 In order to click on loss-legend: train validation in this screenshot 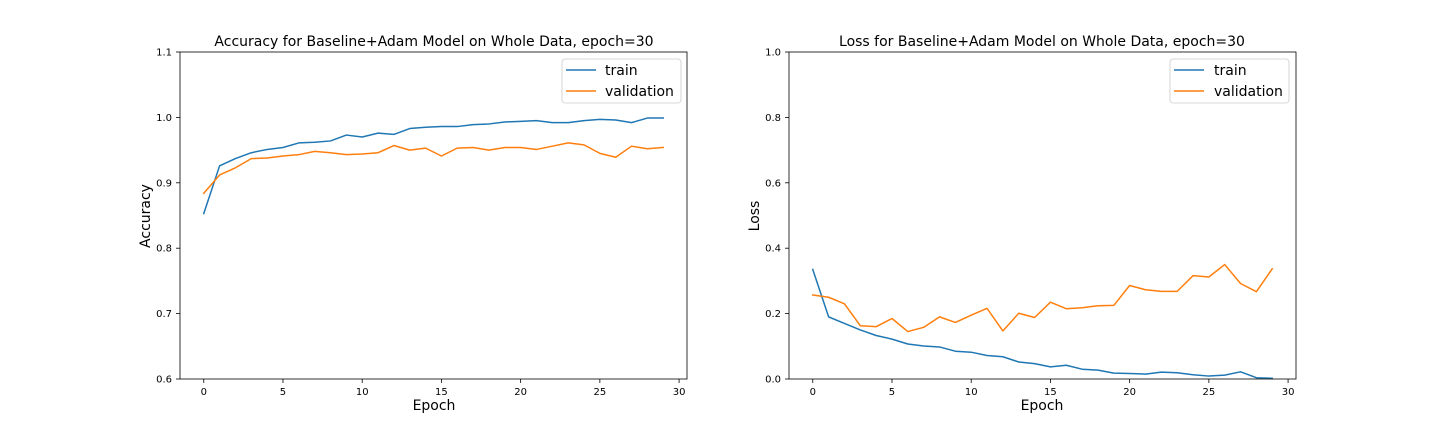, I will do `click(1229, 81)`.